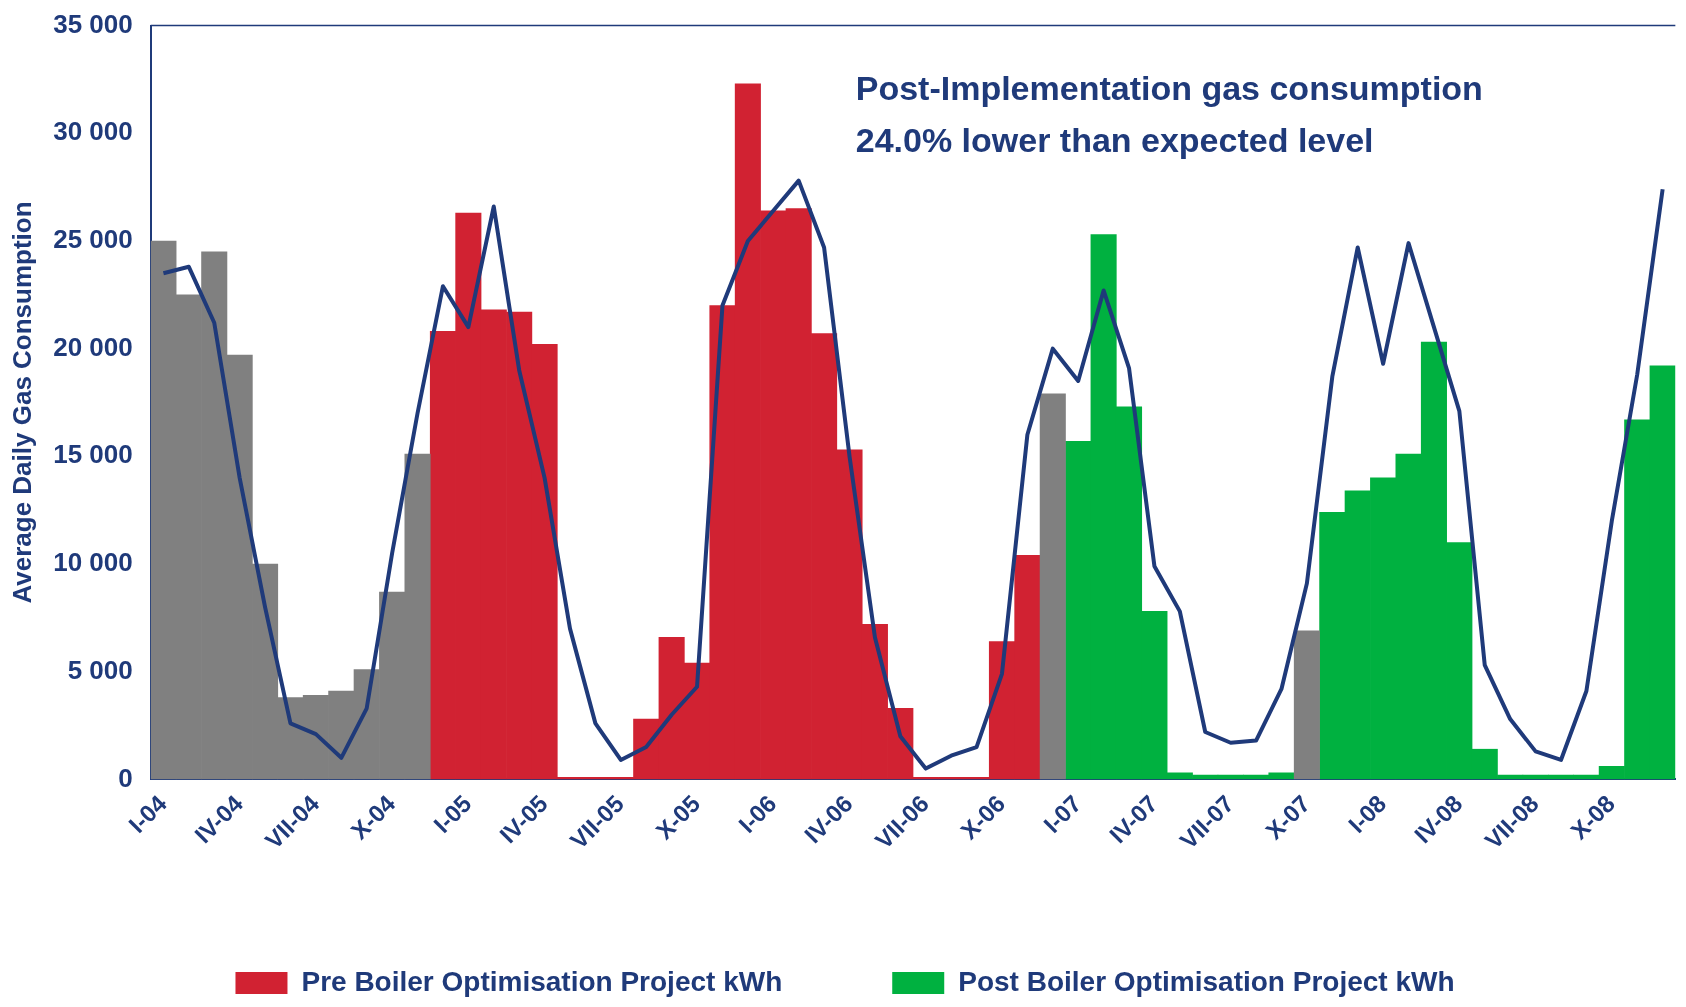  I want to click on x-tick-label: I-08, so click(1367, 814).